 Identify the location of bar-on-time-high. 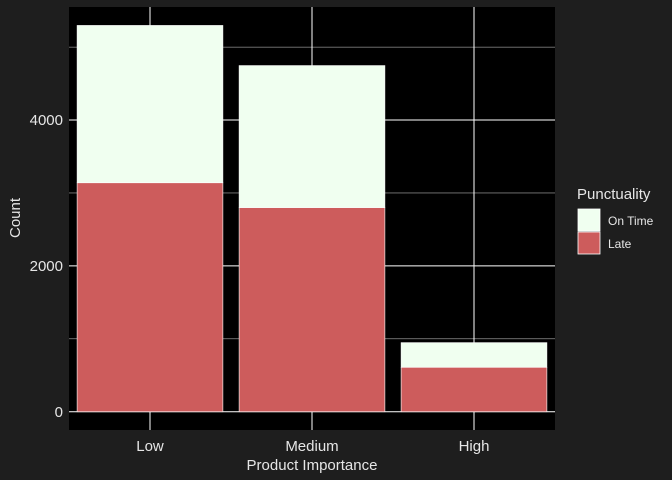
(474, 355).